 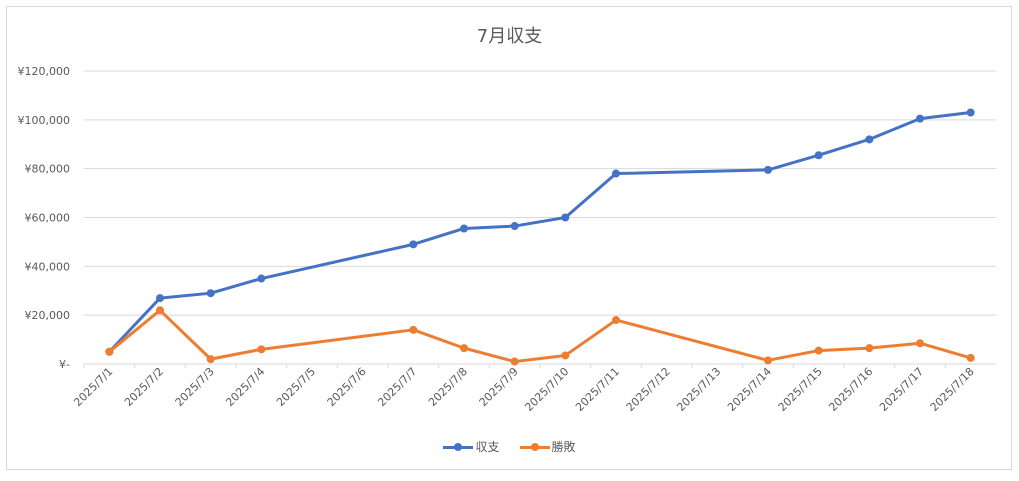 What do you see at coordinates (347, 387) in the screenshot?
I see `x-tick-label: 2025/7/6` at bounding box center [347, 387].